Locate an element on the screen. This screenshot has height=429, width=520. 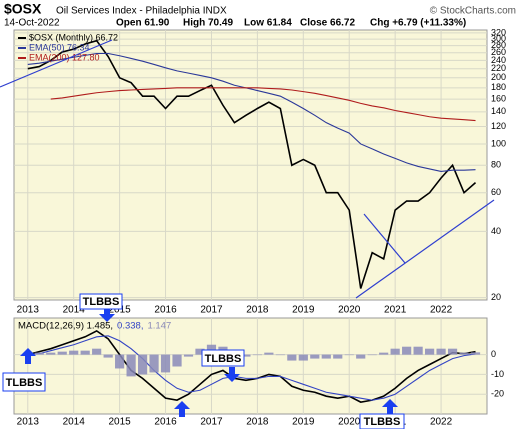
y-tick-label: 40 is located at coordinates (496, 231).